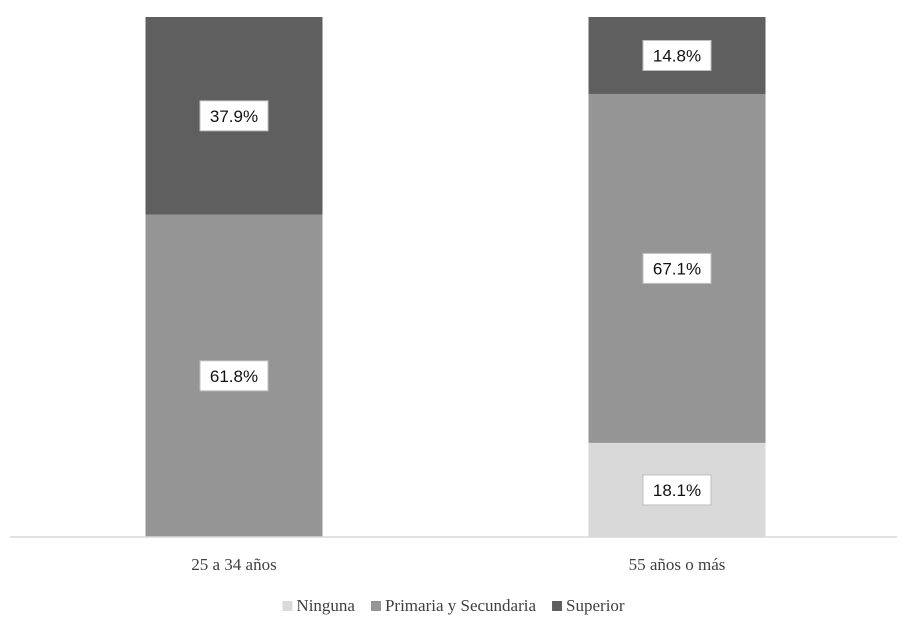 The width and height of the screenshot is (907, 629). I want to click on data-label-primaria-y-secundaria-55-anos-o-mas: 67.1%, so click(677, 268).